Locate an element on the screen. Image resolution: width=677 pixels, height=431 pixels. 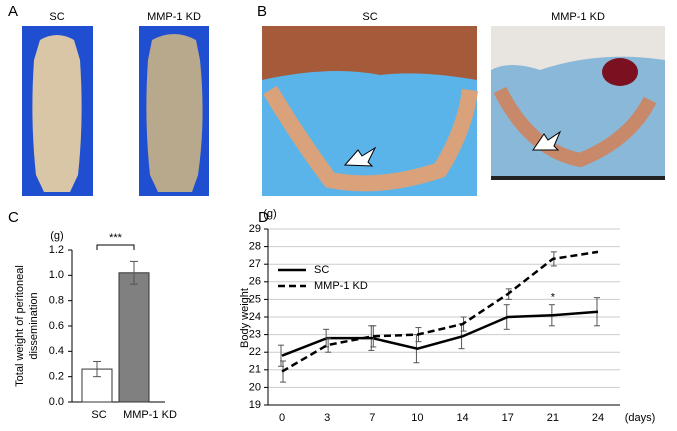
y-tick-label: 0.0 is located at coordinates (56, 402).